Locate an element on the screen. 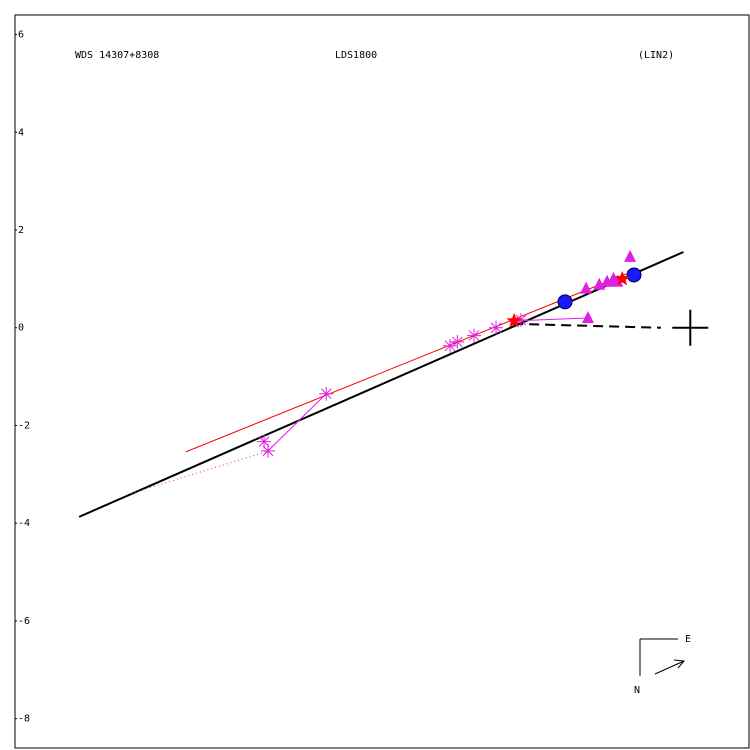 This screenshot has width=750, height=750. y-tick-label: -2 is located at coordinates (24, 425).